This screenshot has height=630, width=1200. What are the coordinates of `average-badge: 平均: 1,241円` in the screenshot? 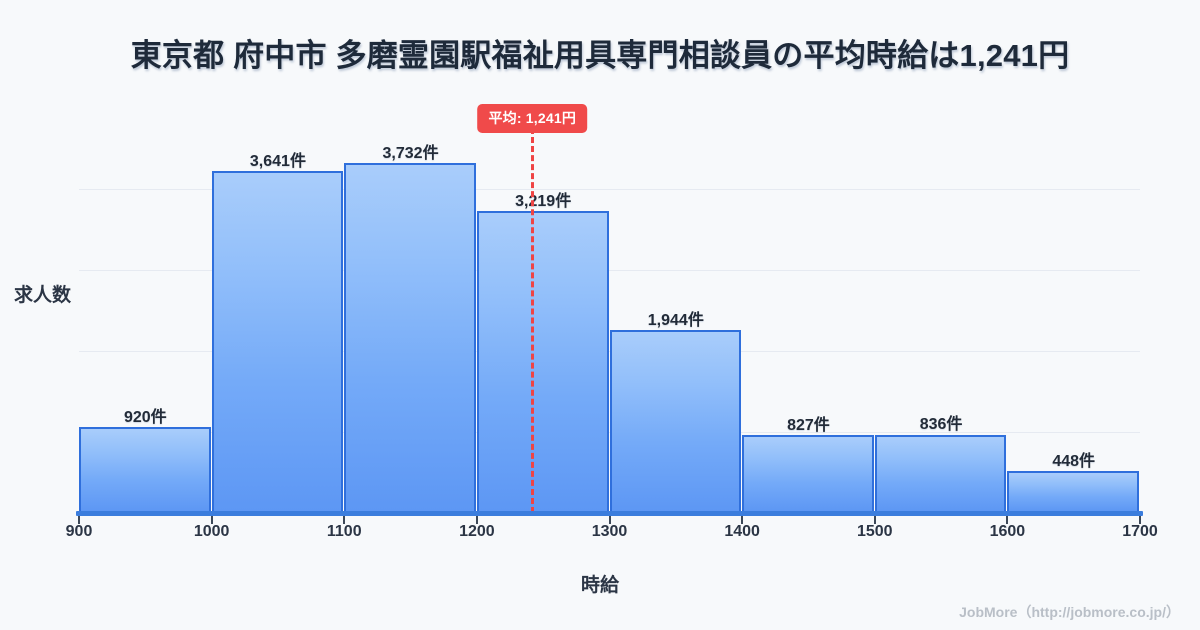 It's located at (532, 118).